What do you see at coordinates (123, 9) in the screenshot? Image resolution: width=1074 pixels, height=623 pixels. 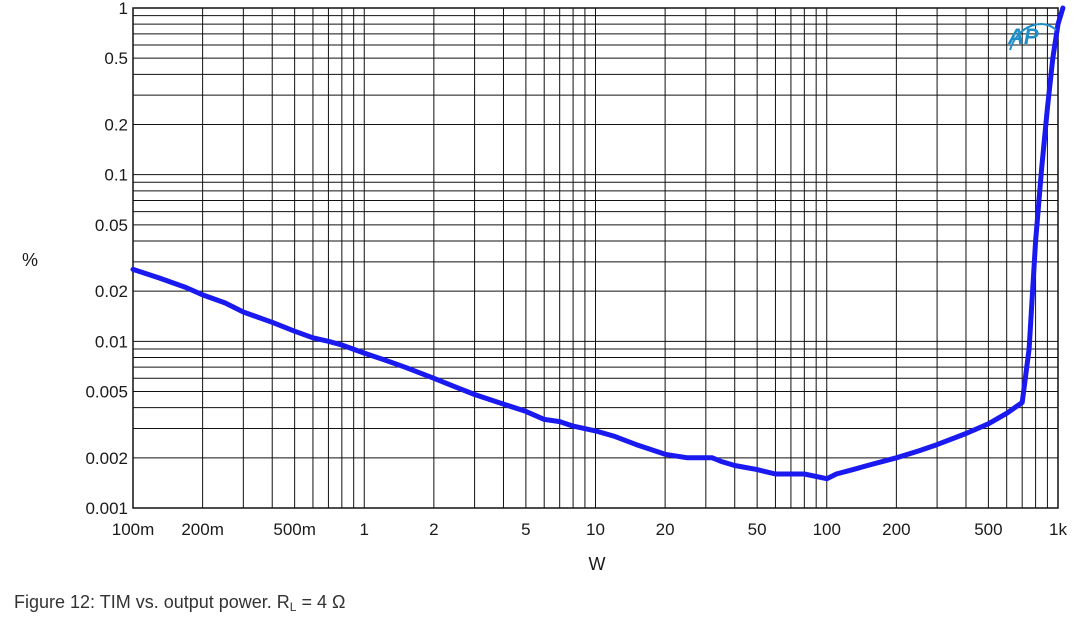 I see `y-tick-label: 1` at bounding box center [123, 9].